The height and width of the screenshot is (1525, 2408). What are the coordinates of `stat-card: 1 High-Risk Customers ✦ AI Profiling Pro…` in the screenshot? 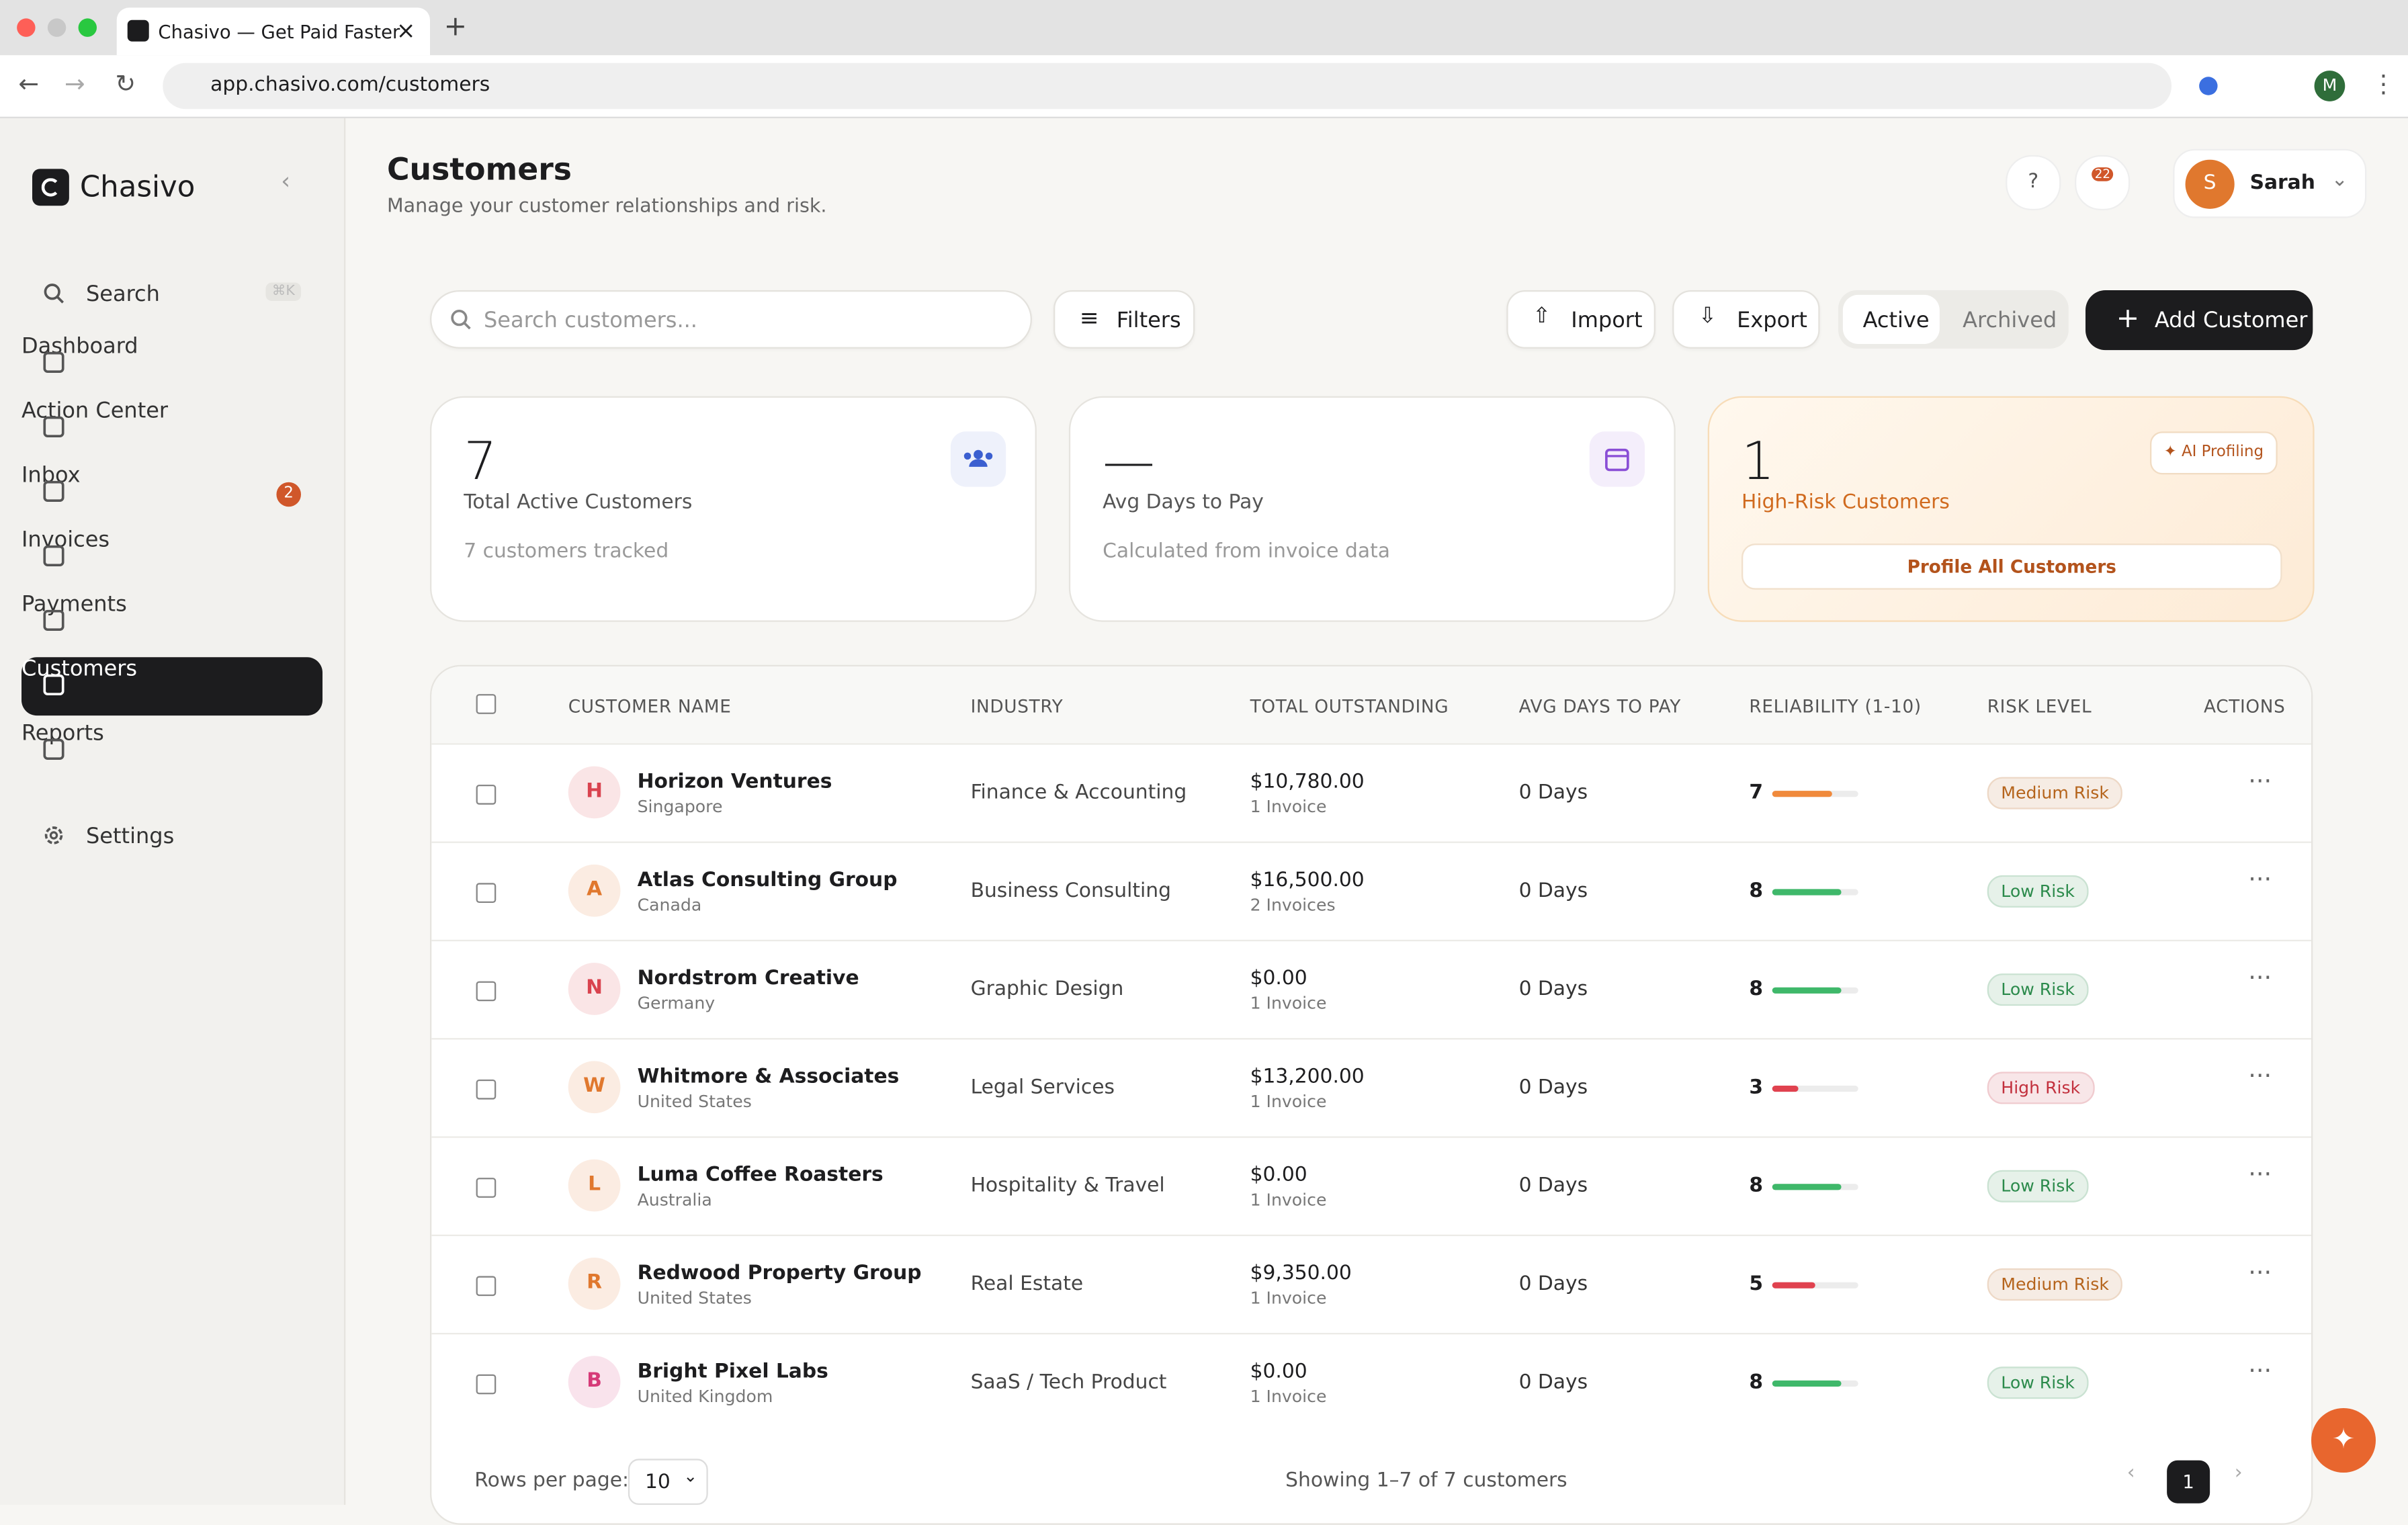 It's located at (2011, 509).